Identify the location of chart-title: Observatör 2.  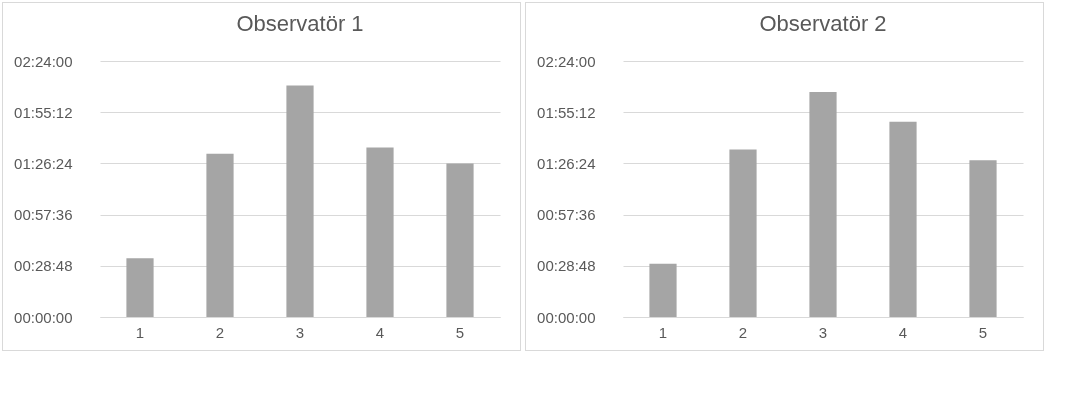
(823, 23).